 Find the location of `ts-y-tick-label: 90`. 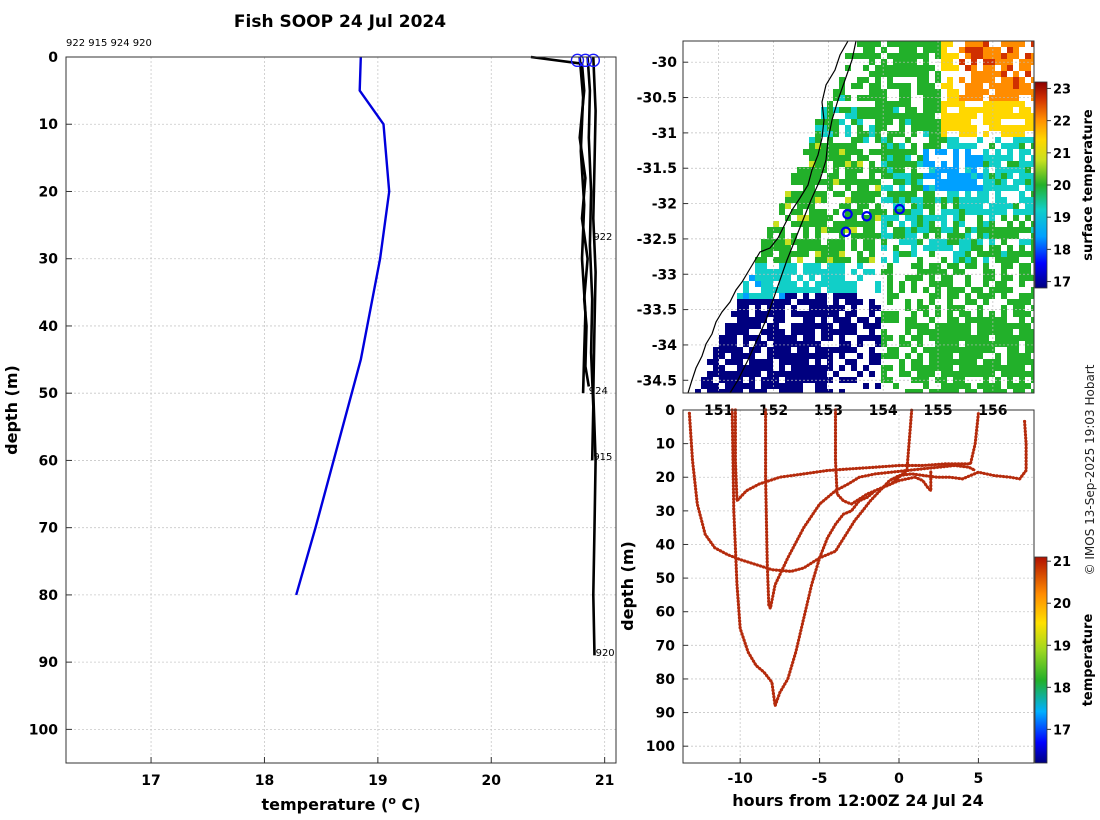

ts-y-tick-label: 90 is located at coordinates (666, 714).